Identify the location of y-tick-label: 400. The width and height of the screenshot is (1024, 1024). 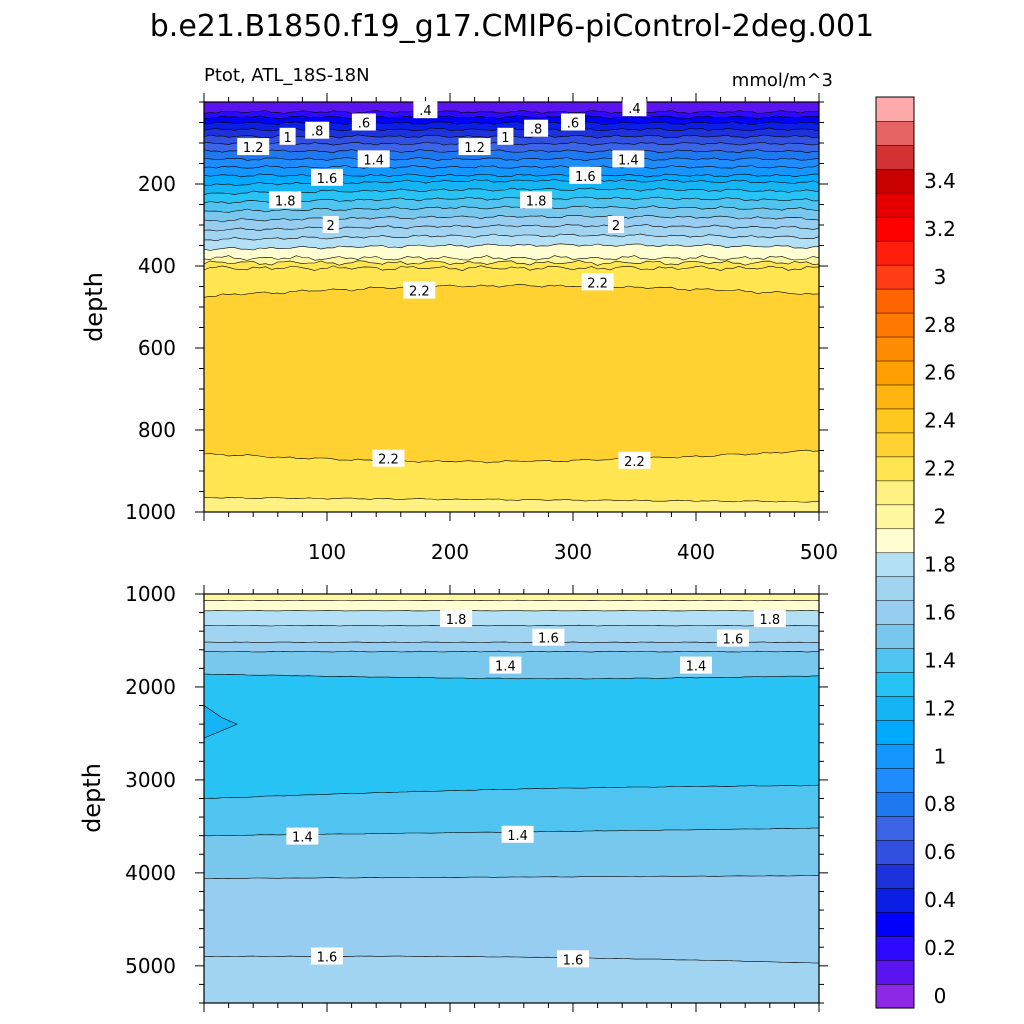
(157, 266).